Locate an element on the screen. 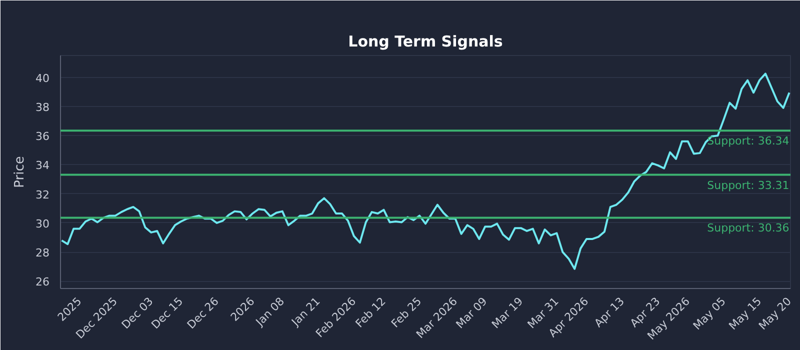 This screenshot has width=800, height=350. y-tick-label: 32 is located at coordinates (43, 195).